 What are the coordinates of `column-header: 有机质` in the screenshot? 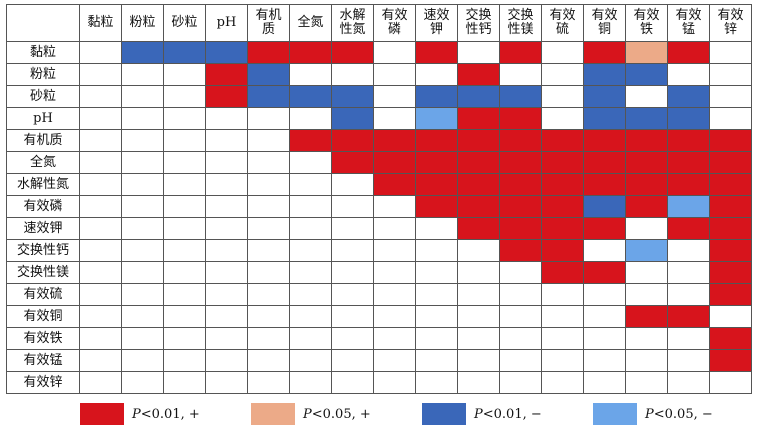 It's located at (268, 23).